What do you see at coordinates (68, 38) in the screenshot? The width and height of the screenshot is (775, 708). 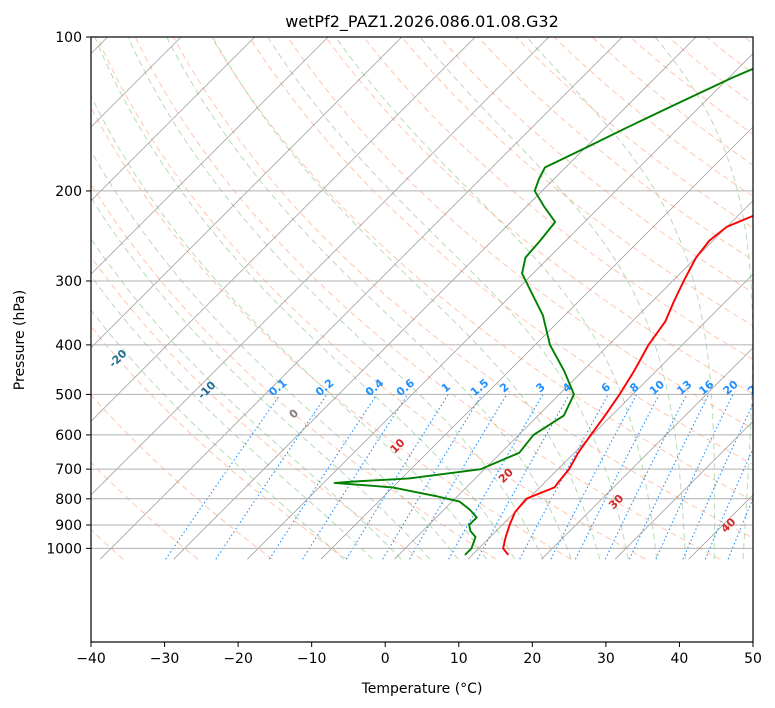 I see `y-tick-label: 100` at bounding box center [68, 38].